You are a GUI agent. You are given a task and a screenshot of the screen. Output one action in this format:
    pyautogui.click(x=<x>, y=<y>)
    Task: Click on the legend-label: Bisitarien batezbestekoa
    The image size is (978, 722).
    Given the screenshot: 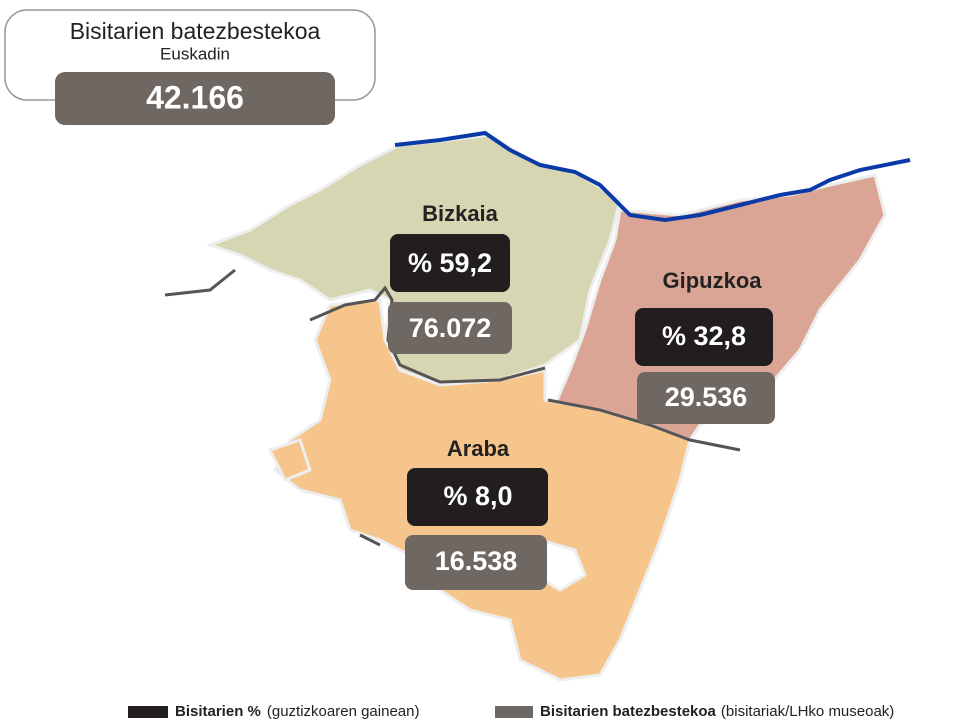 What is the action you would take?
    pyautogui.click(x=628, y=711)
    